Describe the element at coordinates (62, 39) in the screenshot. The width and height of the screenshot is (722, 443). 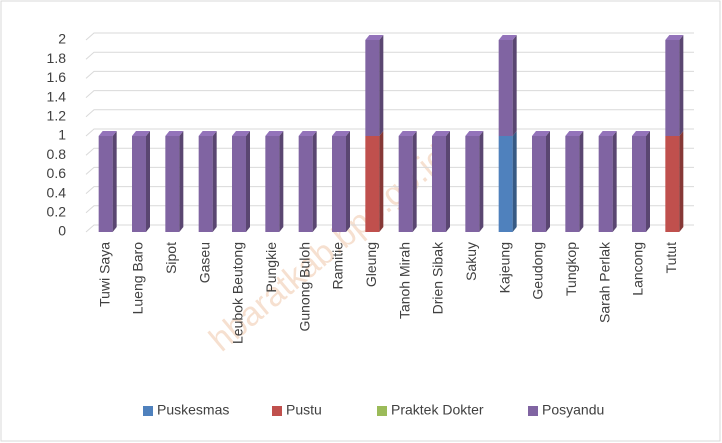
I see `y-tick-label: 2` at that location.